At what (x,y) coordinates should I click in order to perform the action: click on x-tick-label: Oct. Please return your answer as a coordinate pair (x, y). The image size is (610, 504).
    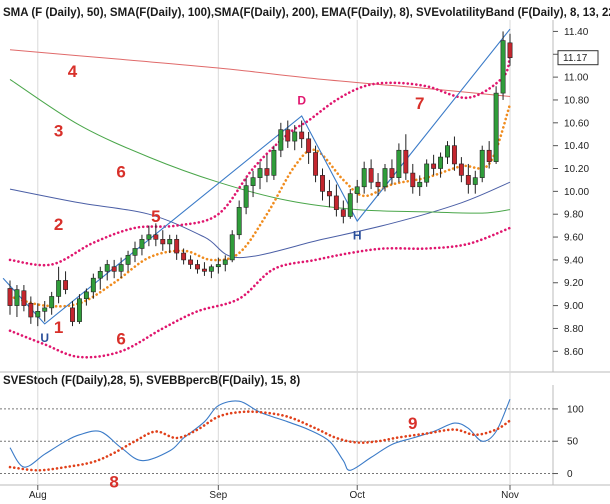
    Looking at the image, I should click on (357, 495).